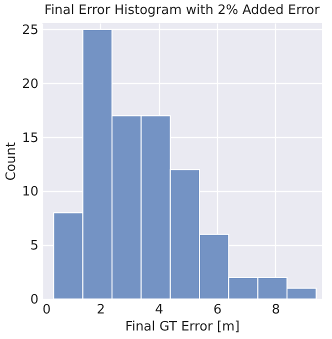 Image resolution: width=332 pixels, height=339 pixels. I want to click on y-tick-label: 10, so click(30, 192).